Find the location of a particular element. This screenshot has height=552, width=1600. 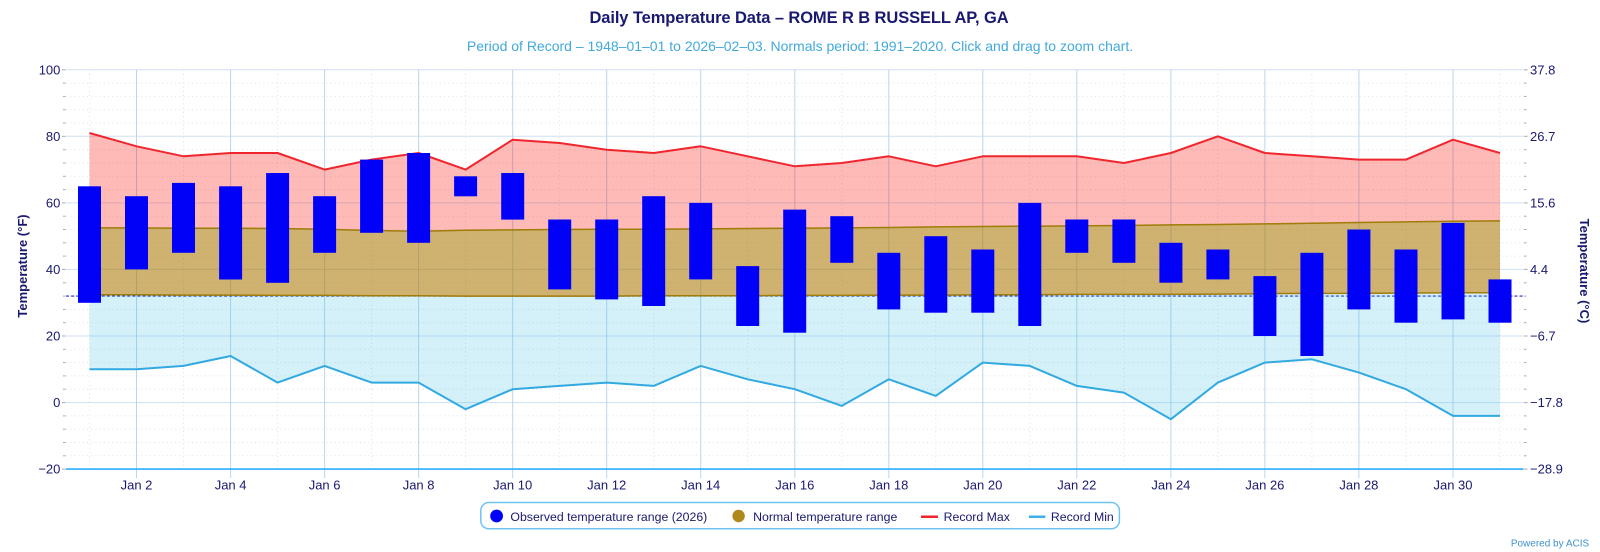

svg-text: Jan 16 is located at coordinates (794, 485).